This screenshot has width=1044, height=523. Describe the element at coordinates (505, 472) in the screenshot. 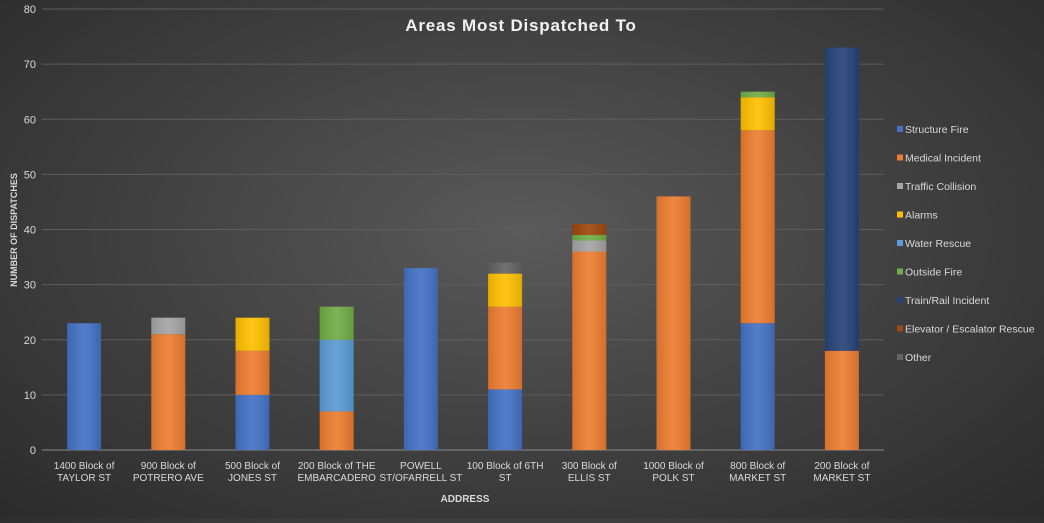

I see `x-tick-label: 100 Block of 6TH ST` at that location.